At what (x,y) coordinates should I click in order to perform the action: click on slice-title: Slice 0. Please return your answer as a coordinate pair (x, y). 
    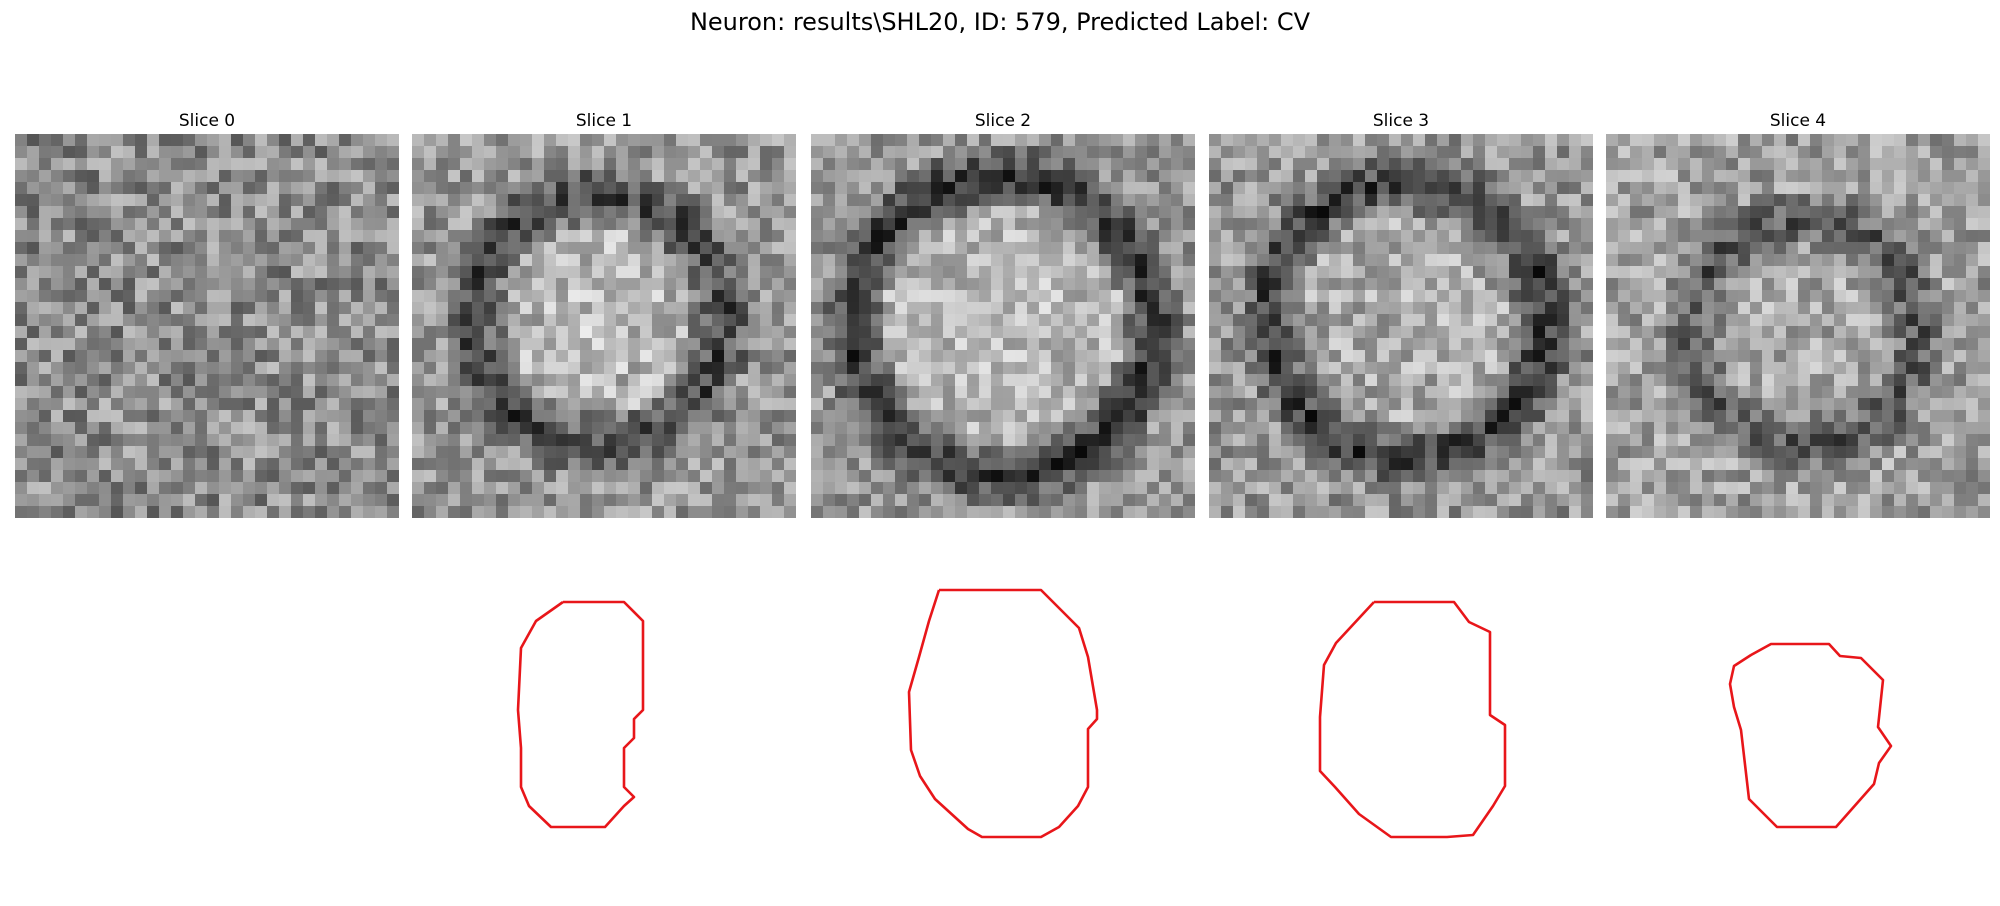
    Looking at the image, I should click on (207, 121).